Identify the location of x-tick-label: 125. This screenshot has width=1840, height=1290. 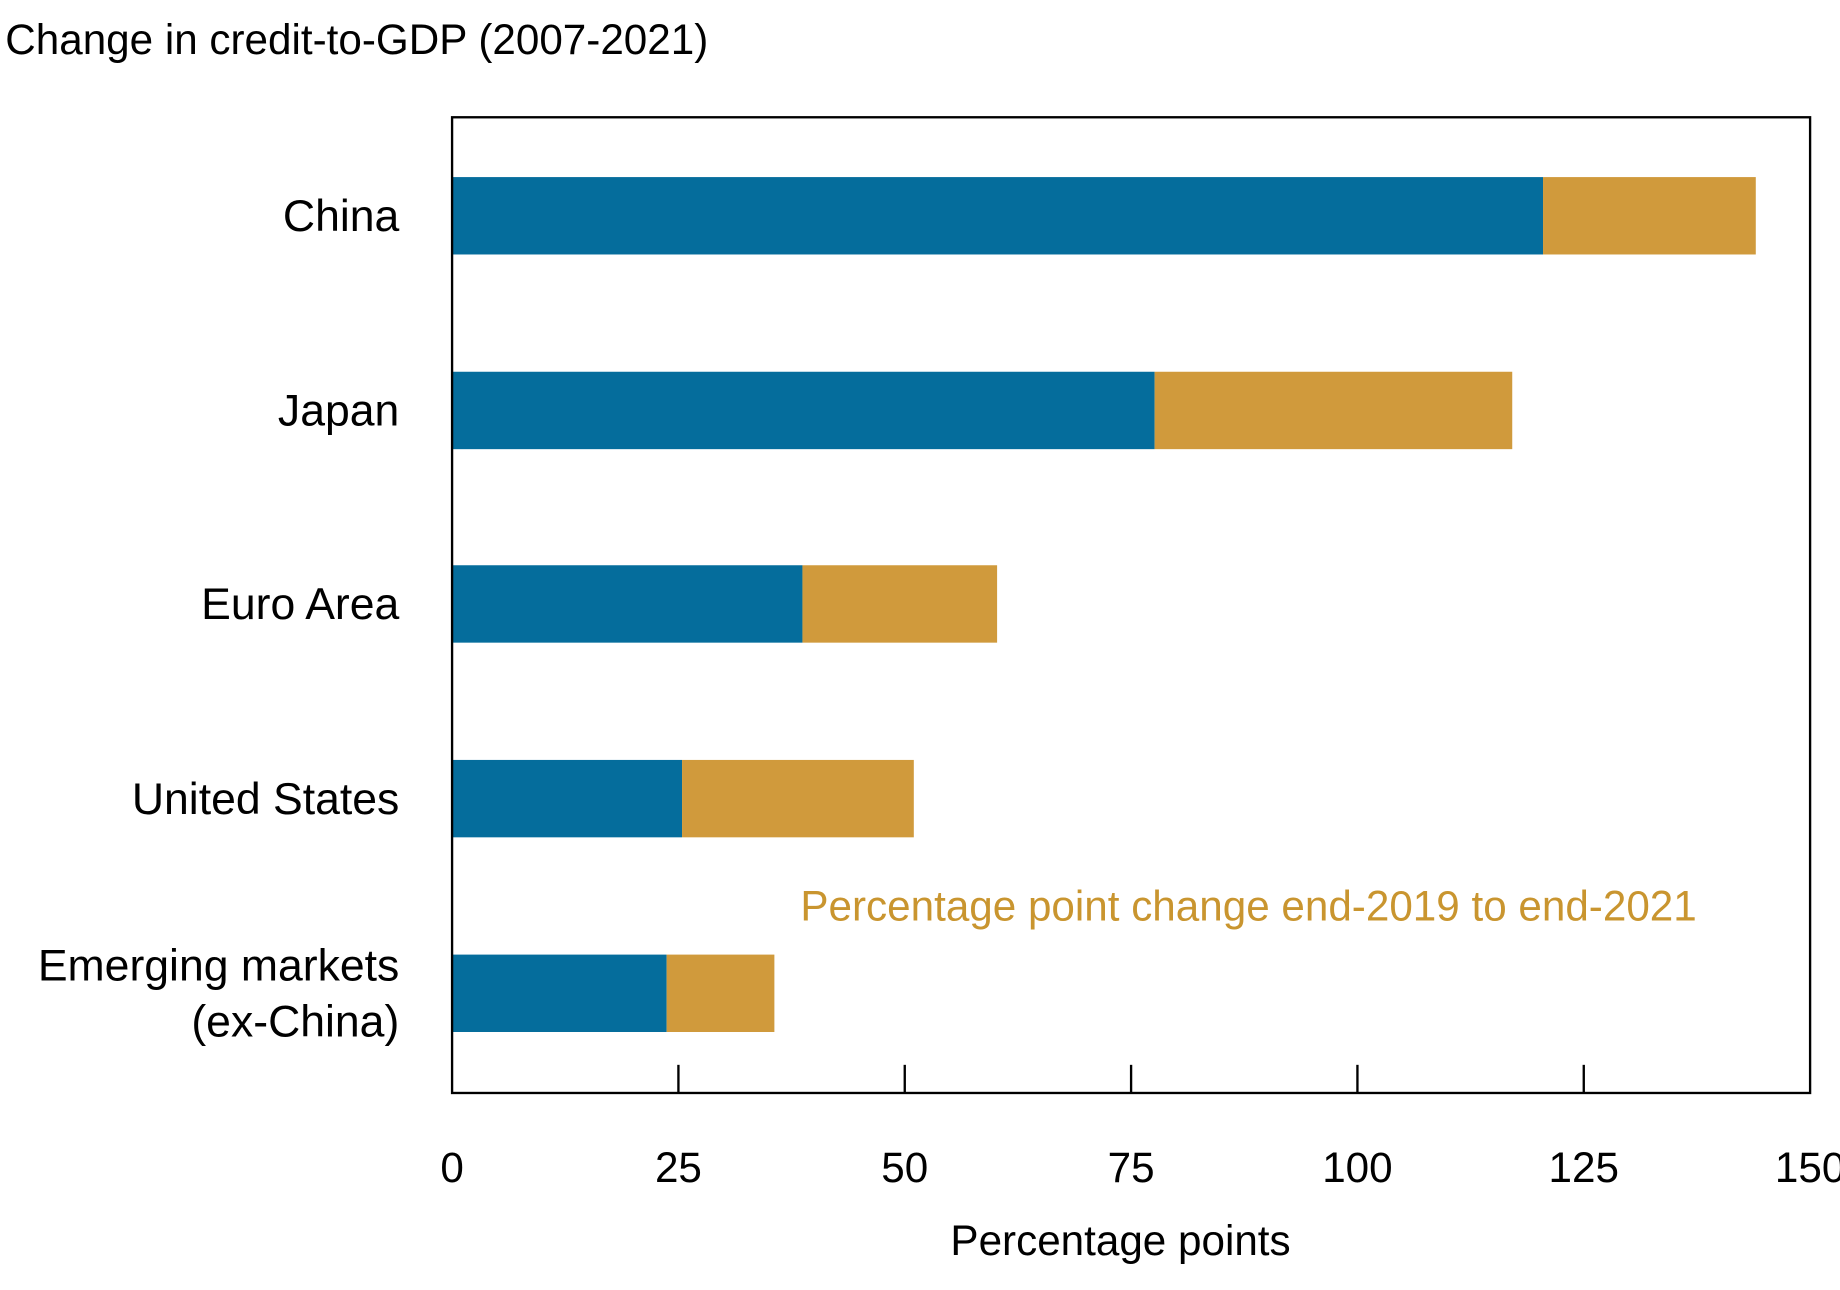
(1584, 1167).